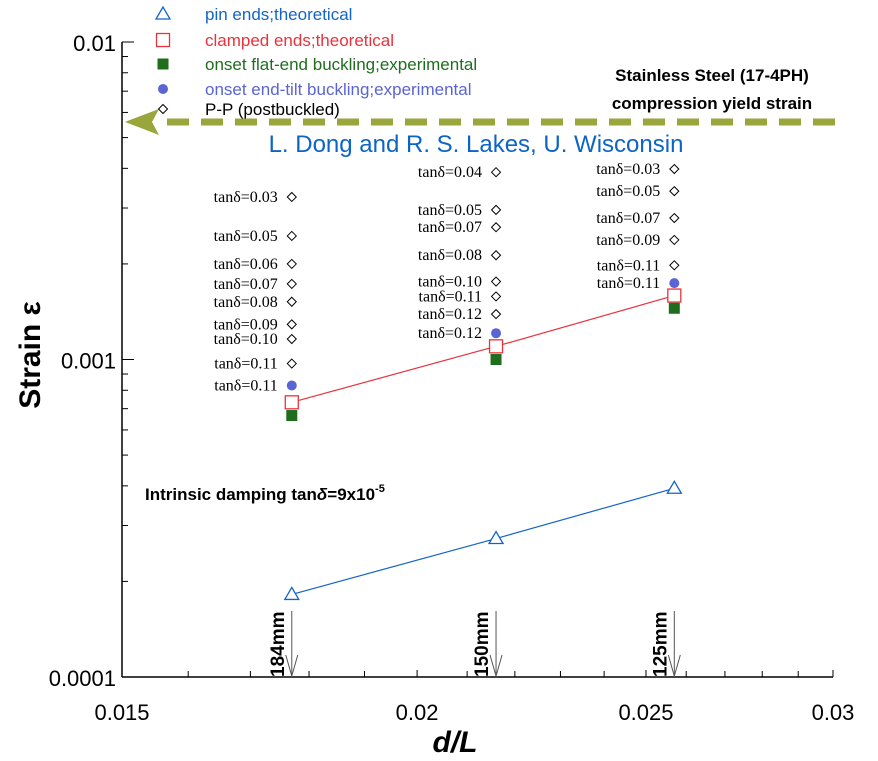 This screenshot has height=761, width=878. I want to click on y-tick-label: 0.001, so click(88, 361).